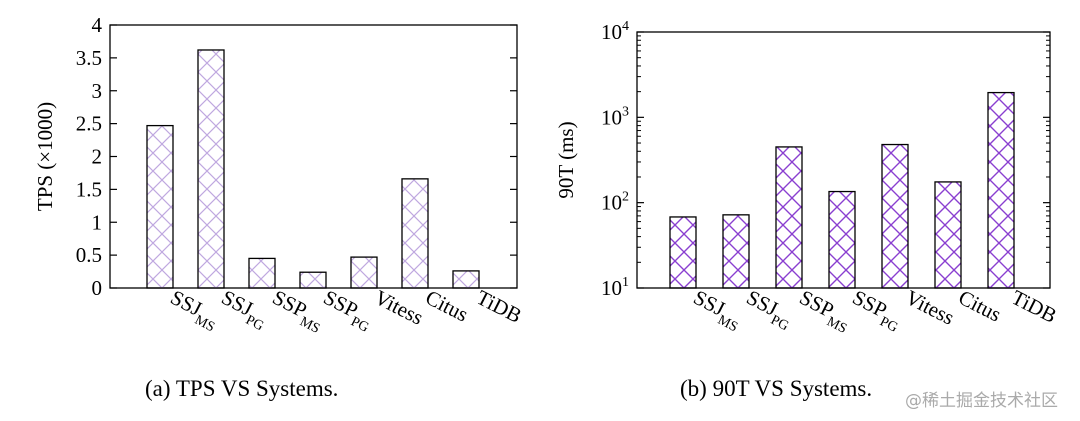 This screenshot has height=421, width=1080. What do you see at coordinates (97, 25) in the screenshot?
I see `y-tick-label: 4` at bounding box center [97, 25].